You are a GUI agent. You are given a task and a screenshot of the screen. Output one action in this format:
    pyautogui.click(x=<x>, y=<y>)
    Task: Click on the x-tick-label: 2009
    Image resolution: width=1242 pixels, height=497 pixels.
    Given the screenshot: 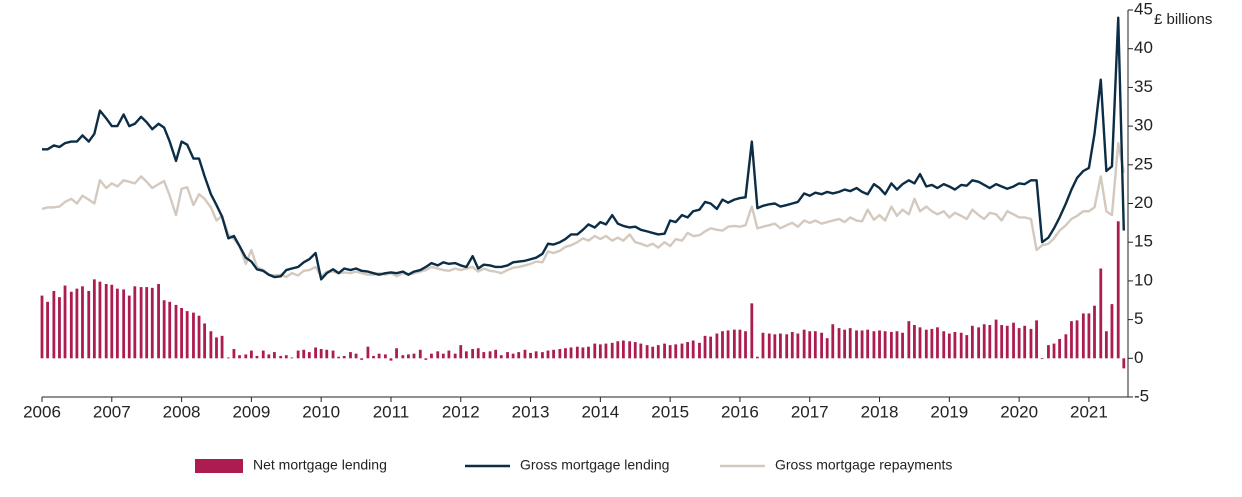 What is the action you would take?
    pyautogui.click(x=251, y=411)
    